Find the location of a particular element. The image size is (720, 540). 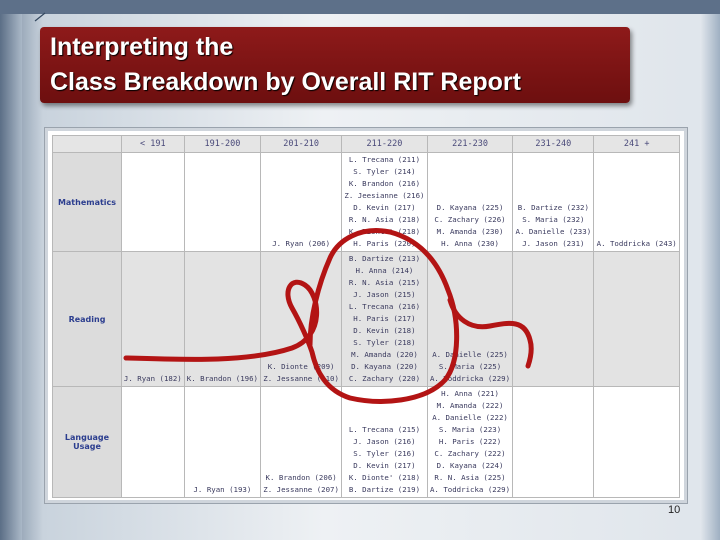

student-entry: M. Amanda (222) is located at coordinates (470, 405).